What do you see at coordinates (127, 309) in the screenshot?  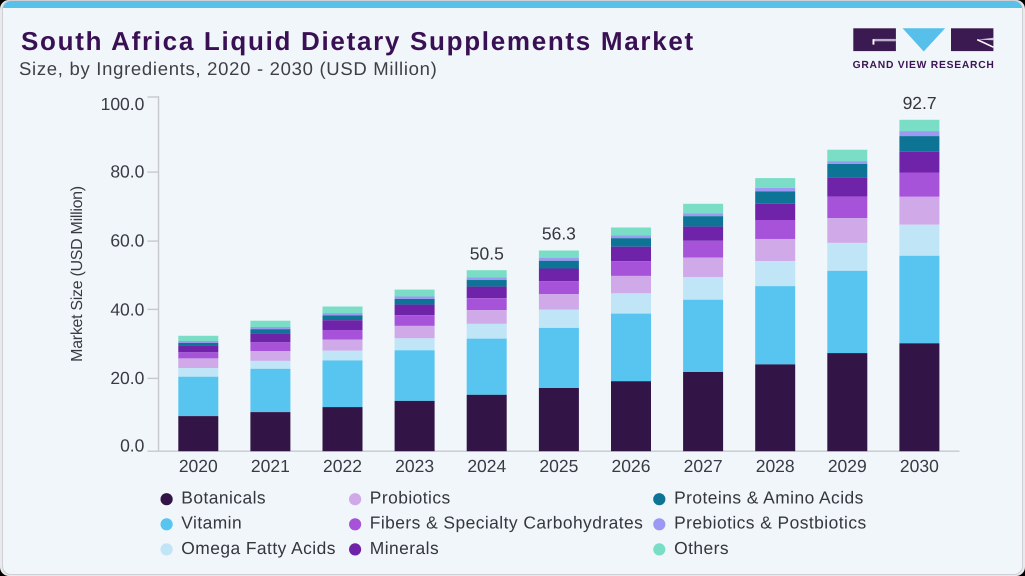 I see `svg-text: 40.0` at bounding box center [127, 309].